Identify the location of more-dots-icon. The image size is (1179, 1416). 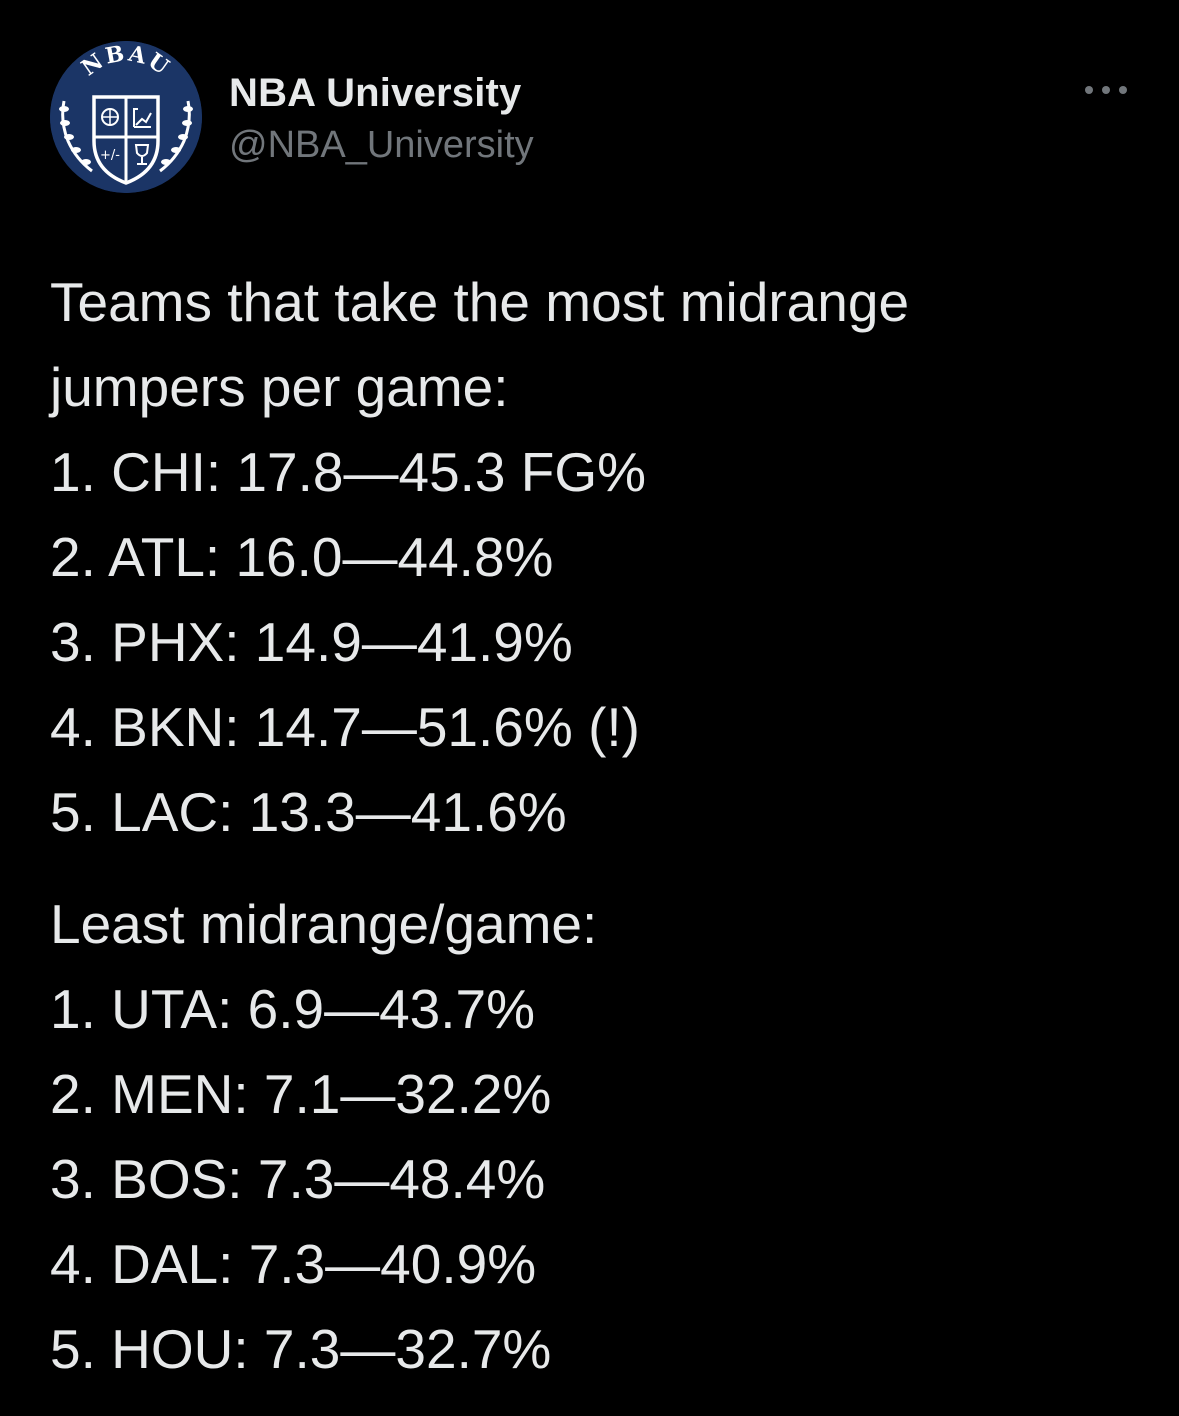
(1106, 90).